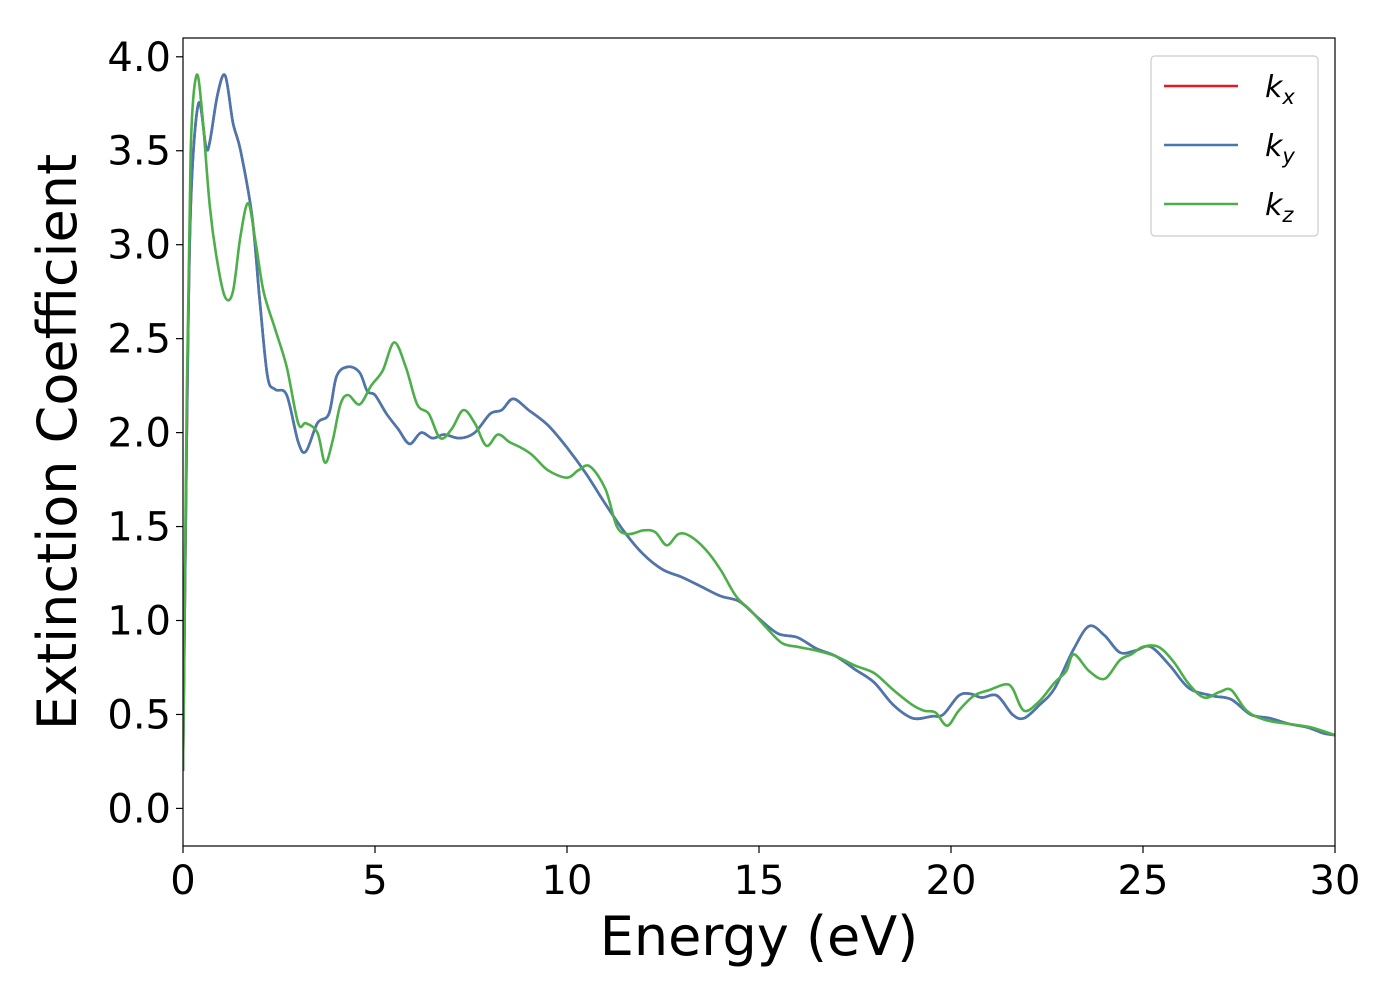  Describe the element at coordinates (139, 622) in the screenshot. I see `y-tick-label: 1.0` at that location.